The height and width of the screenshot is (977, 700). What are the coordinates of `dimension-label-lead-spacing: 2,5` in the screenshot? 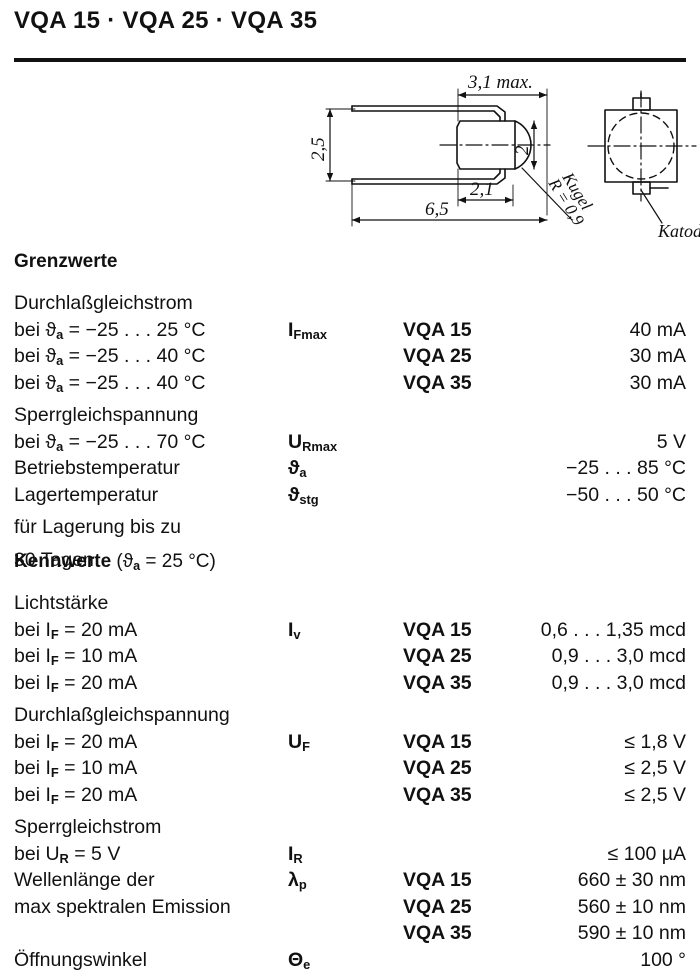 It's located at (318, 149).